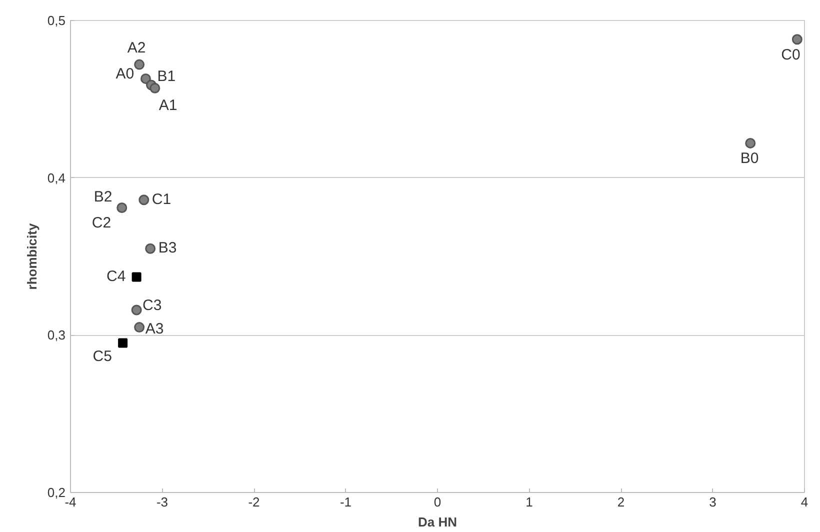 The image size is (820, 532). Describe the element at coordinates (56, 178) in the screenshot. I see `y-tick-label: 0,4` at that location.